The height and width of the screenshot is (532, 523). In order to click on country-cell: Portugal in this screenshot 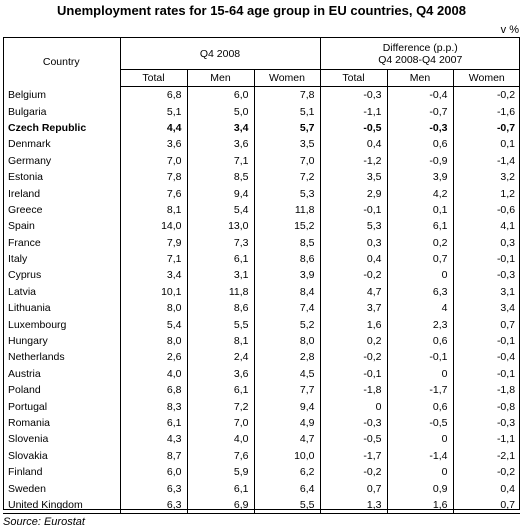, I will do `click(62, 406)`.